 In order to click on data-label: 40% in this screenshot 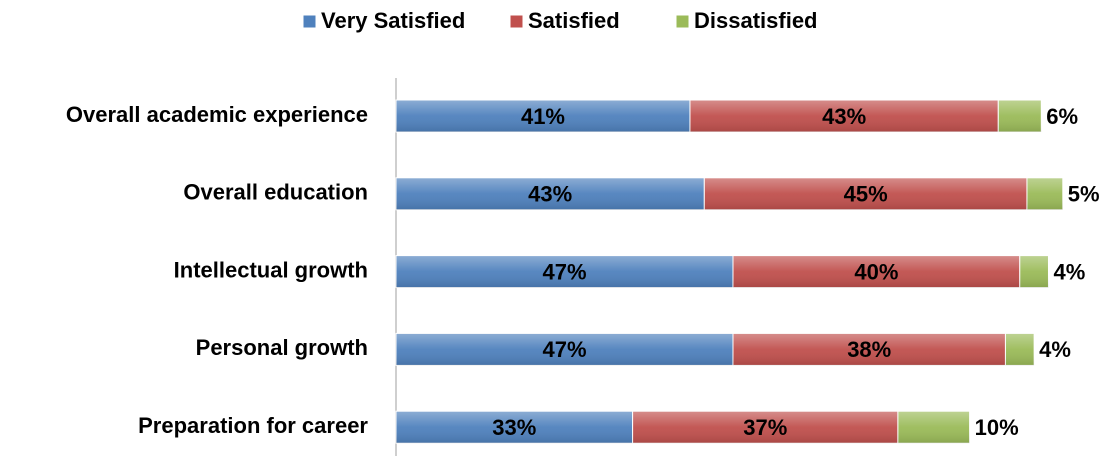, I will do `click(876, 271)`.